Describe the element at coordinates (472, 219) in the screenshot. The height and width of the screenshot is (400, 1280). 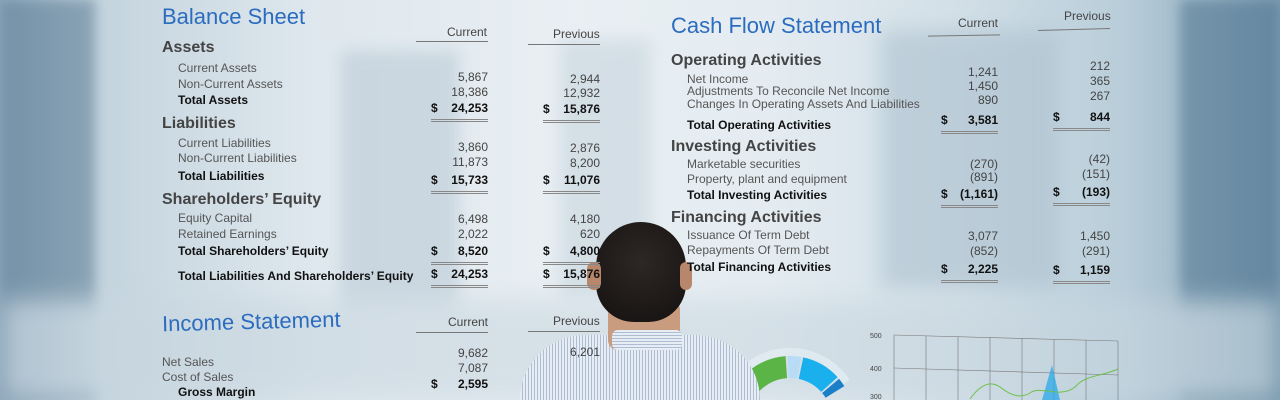
I see `current-value: 6,498` at that location.